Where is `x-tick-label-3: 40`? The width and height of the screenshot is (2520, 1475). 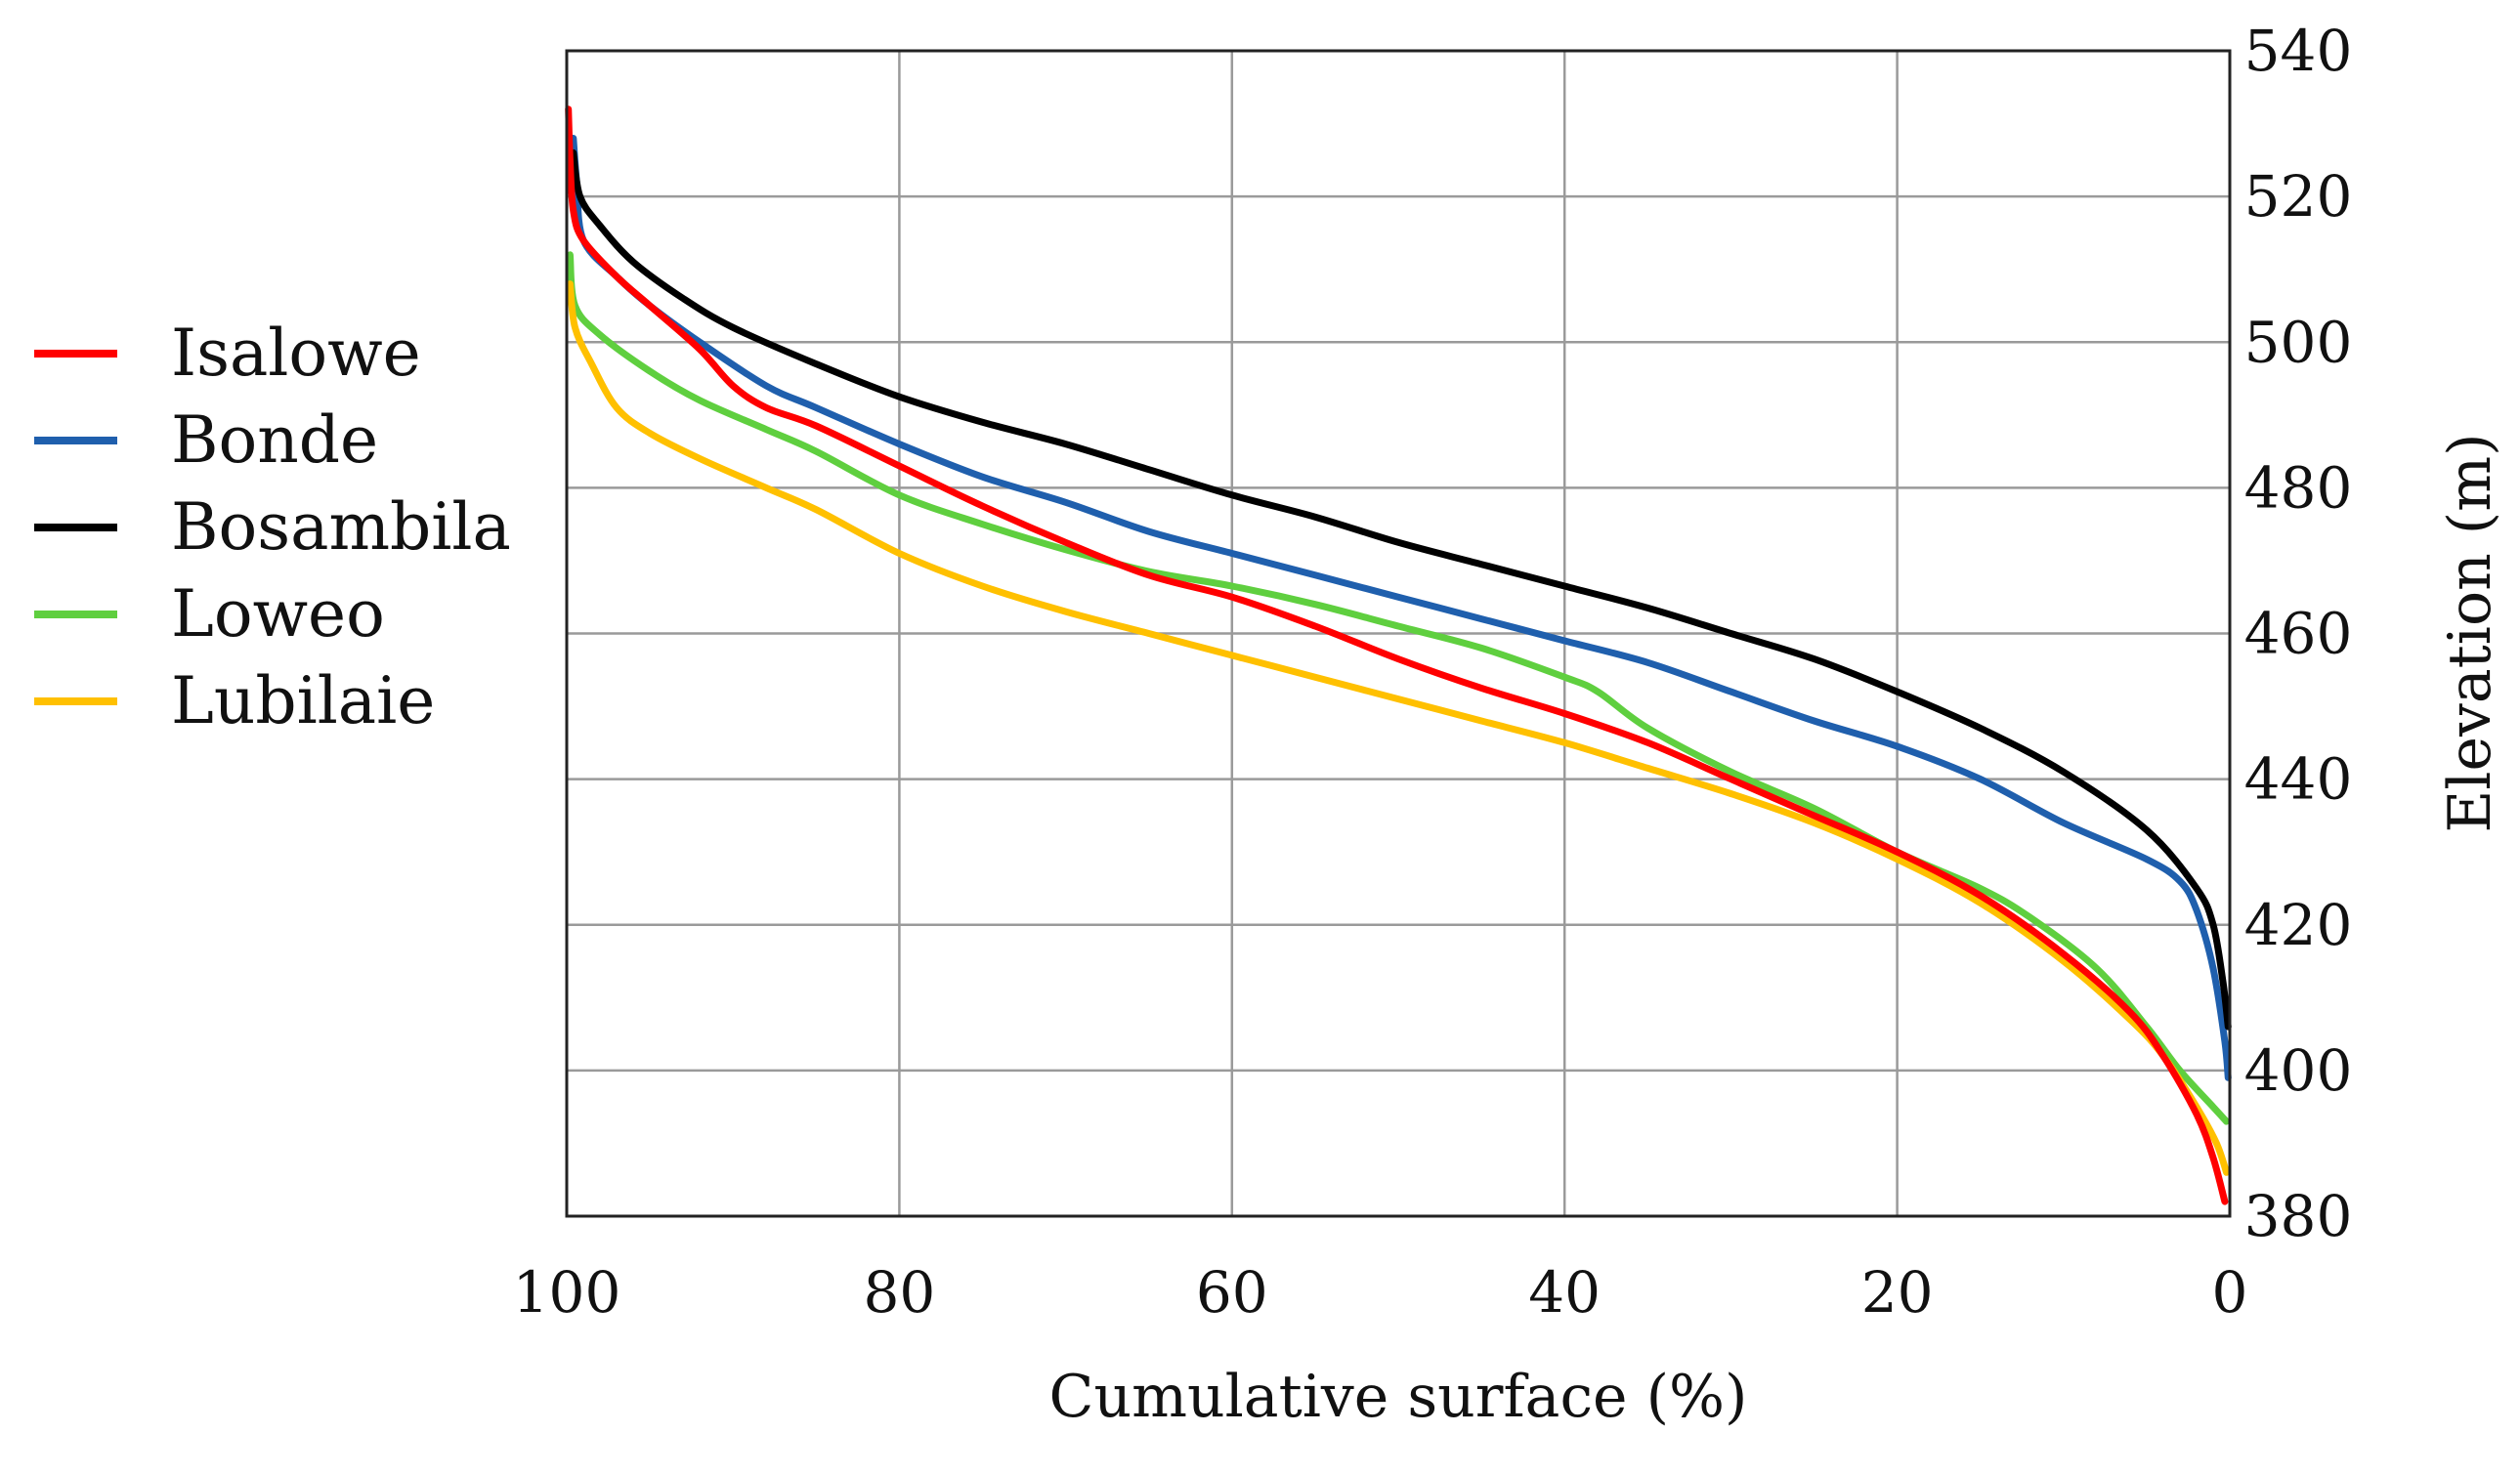
x-tick-label-3: 40 is located at coordinates (1564, 1292).